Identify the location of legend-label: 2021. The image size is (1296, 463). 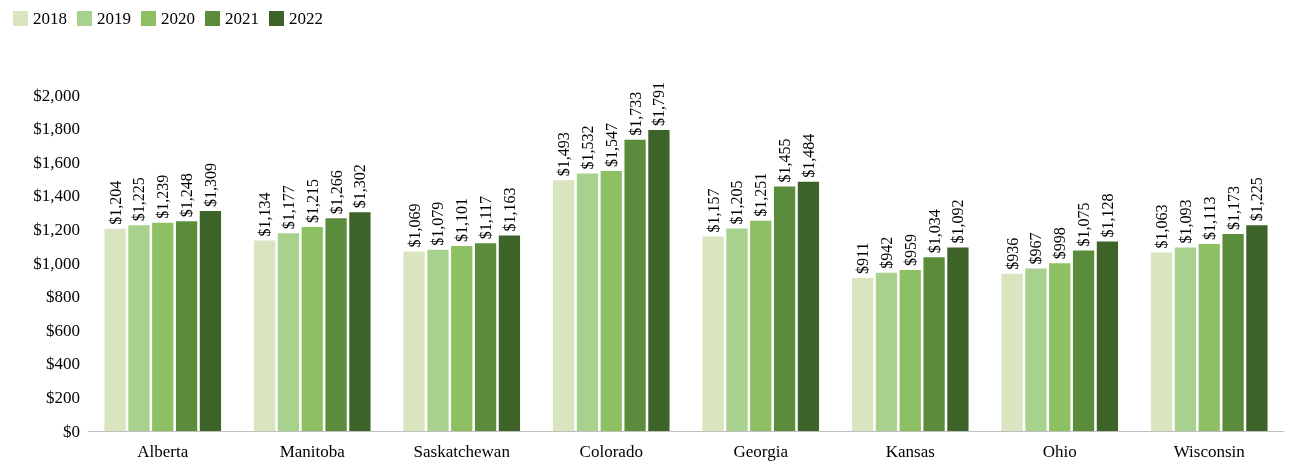
(242, 18).